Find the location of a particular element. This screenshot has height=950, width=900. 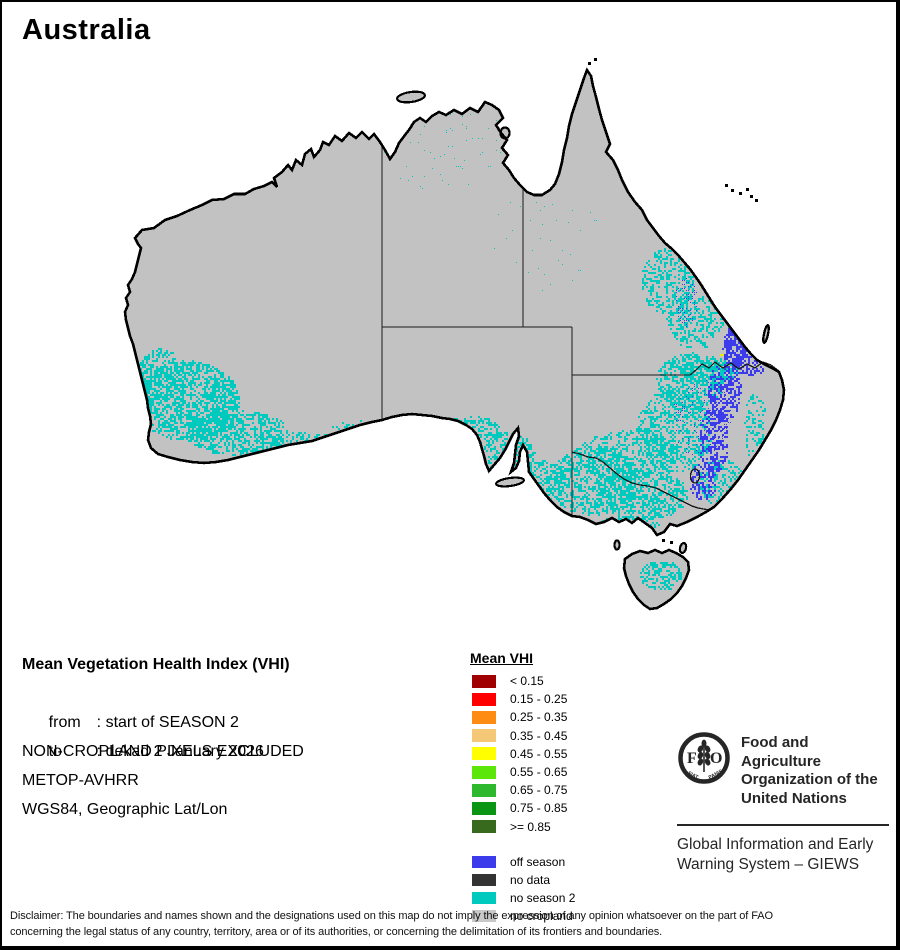

vhi-legend-row: 0.55 - 0.65 is located at coordinates (522, 772).